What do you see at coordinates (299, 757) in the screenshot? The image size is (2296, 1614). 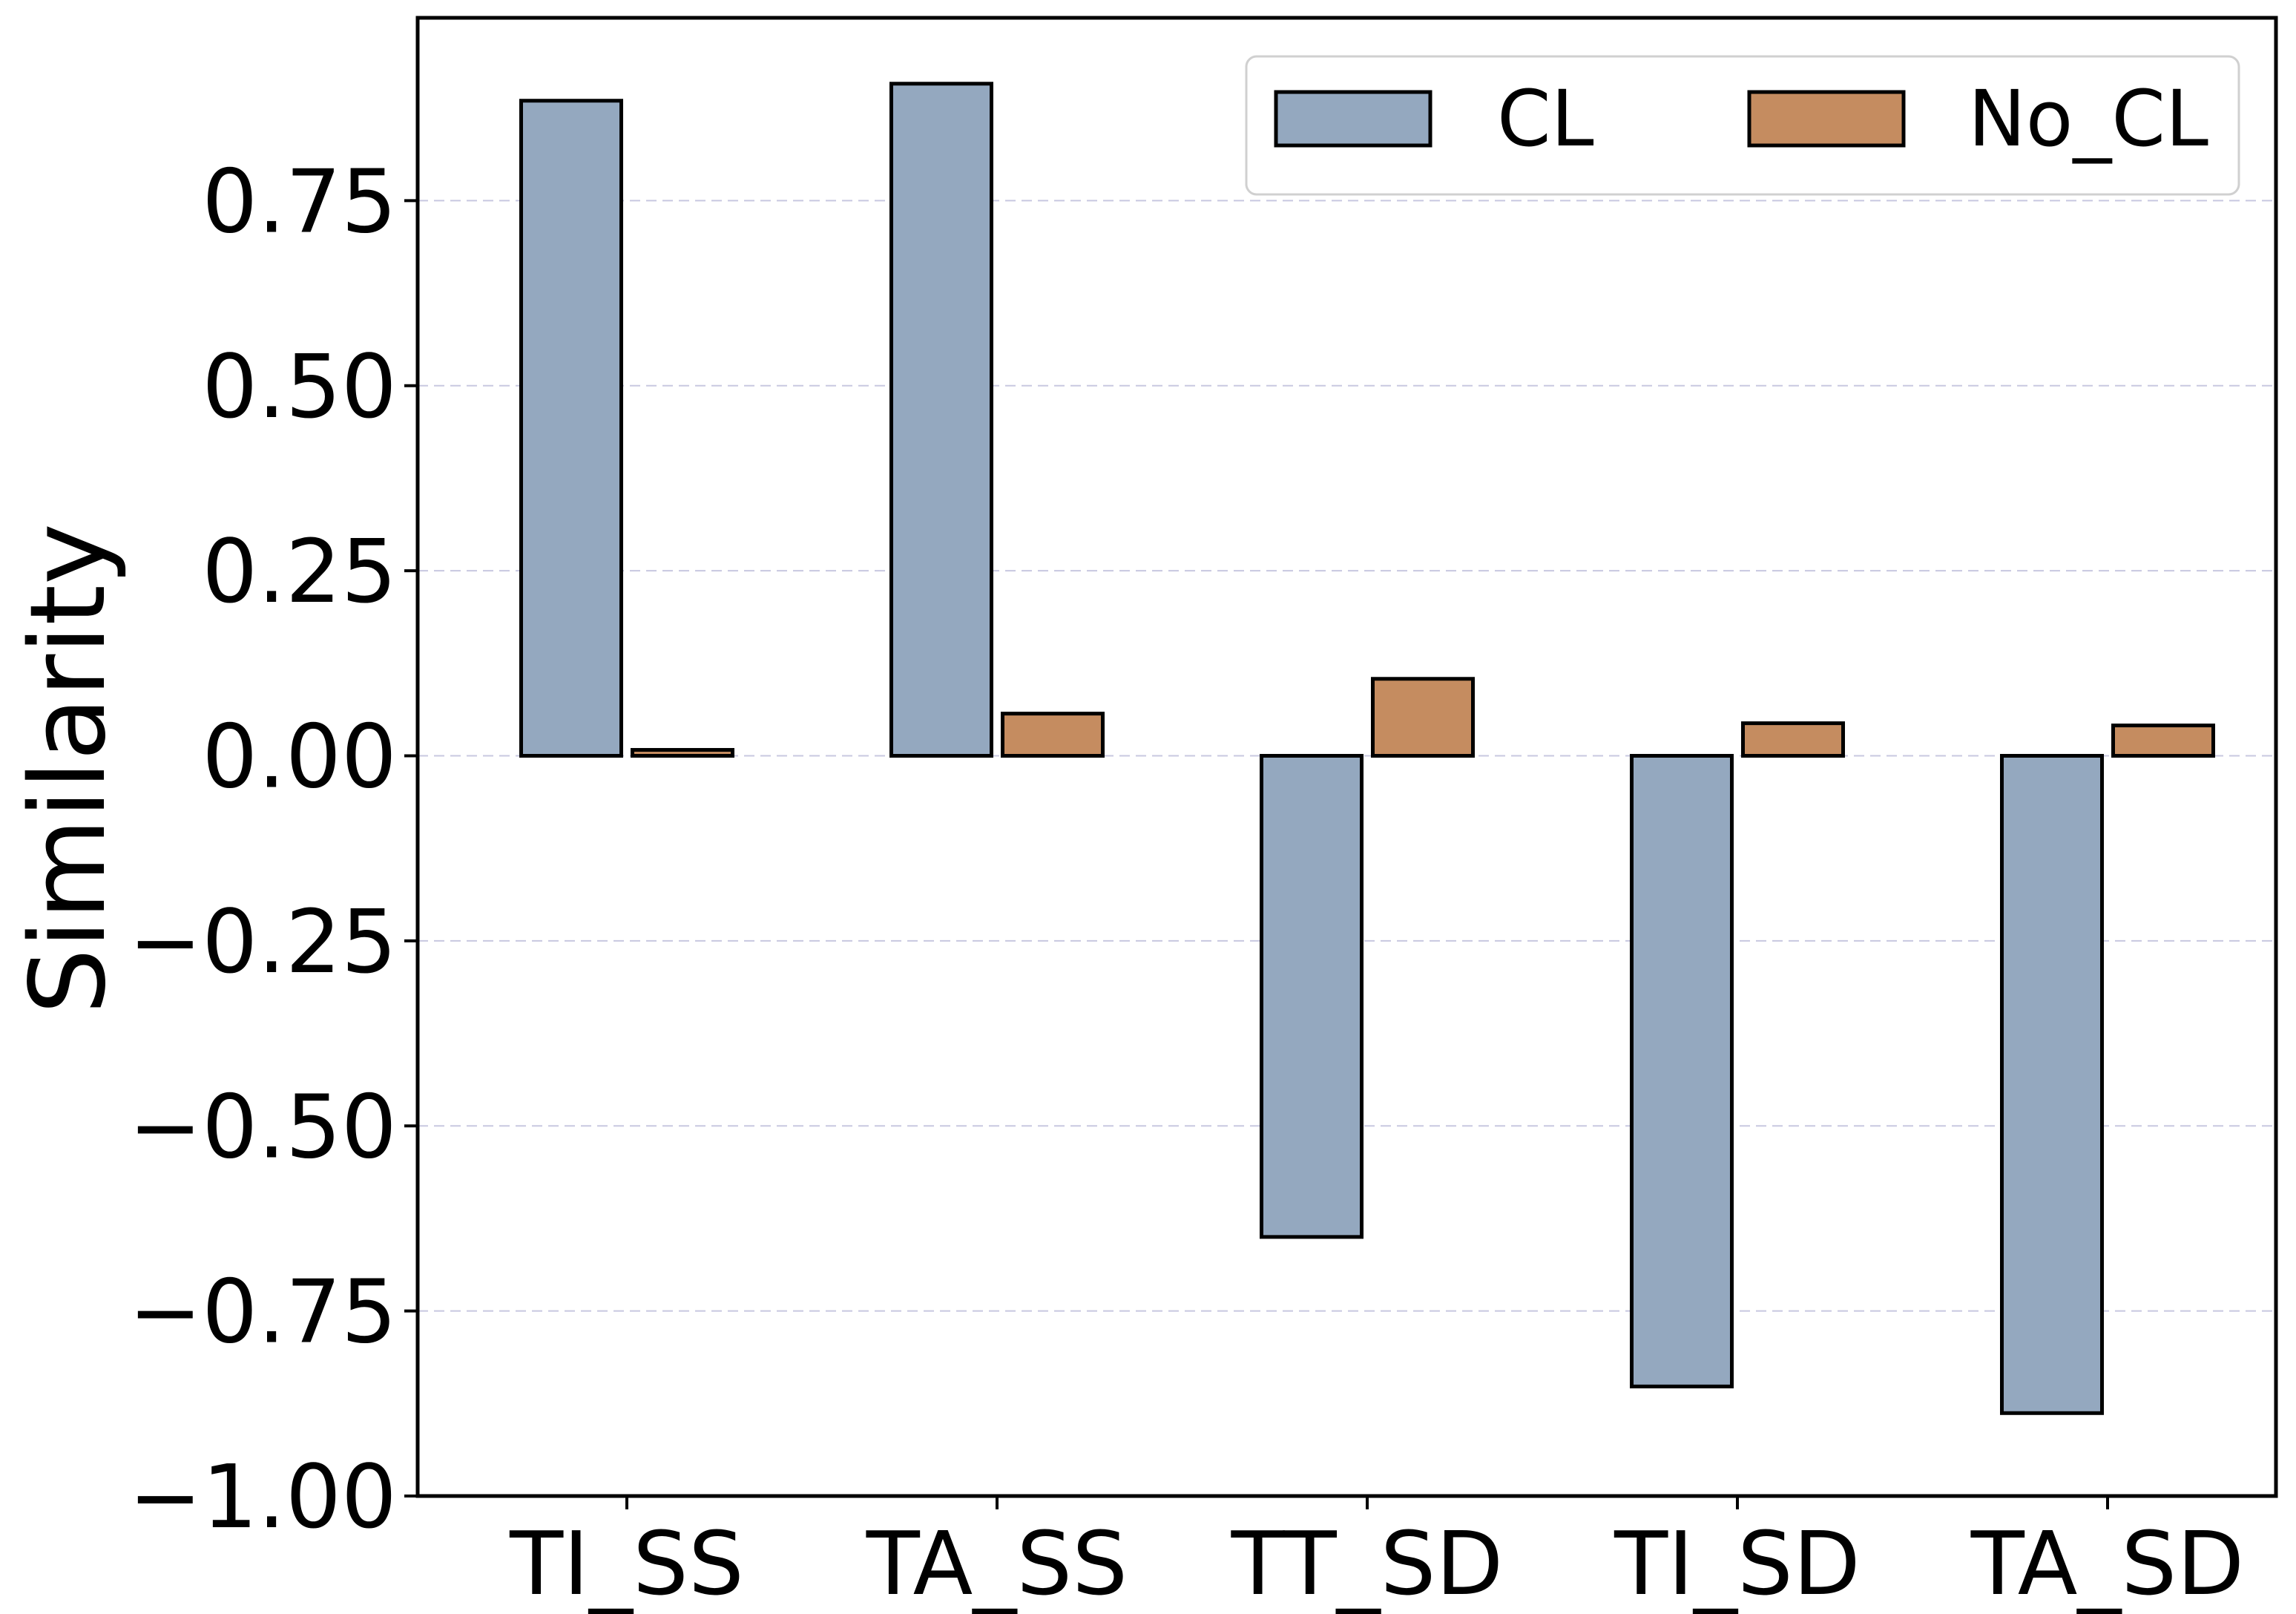 I see `y-tick-label: 0.00` at bounding box center [299, 757].